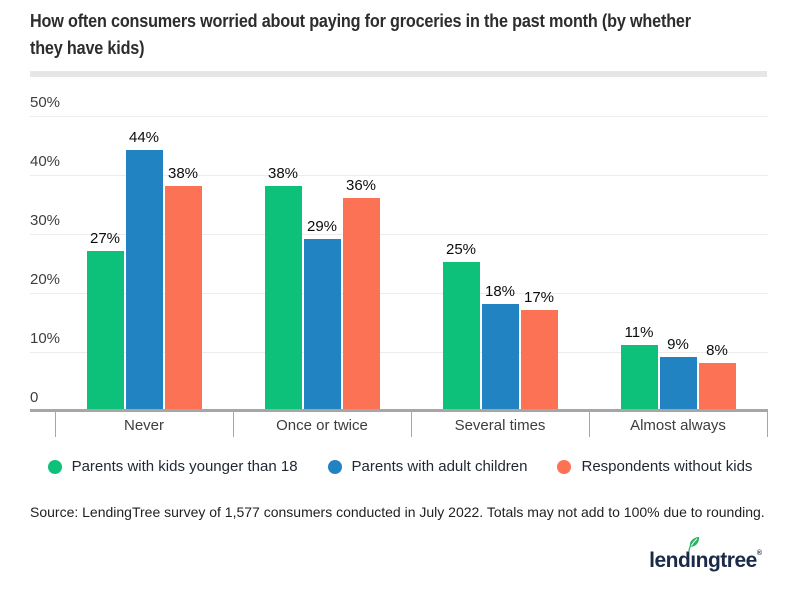 Image resolution: width=800 pixels, height=590 pixels. I want to click on lendingtree-logo: lend ıngtree®, so click(705, 554).